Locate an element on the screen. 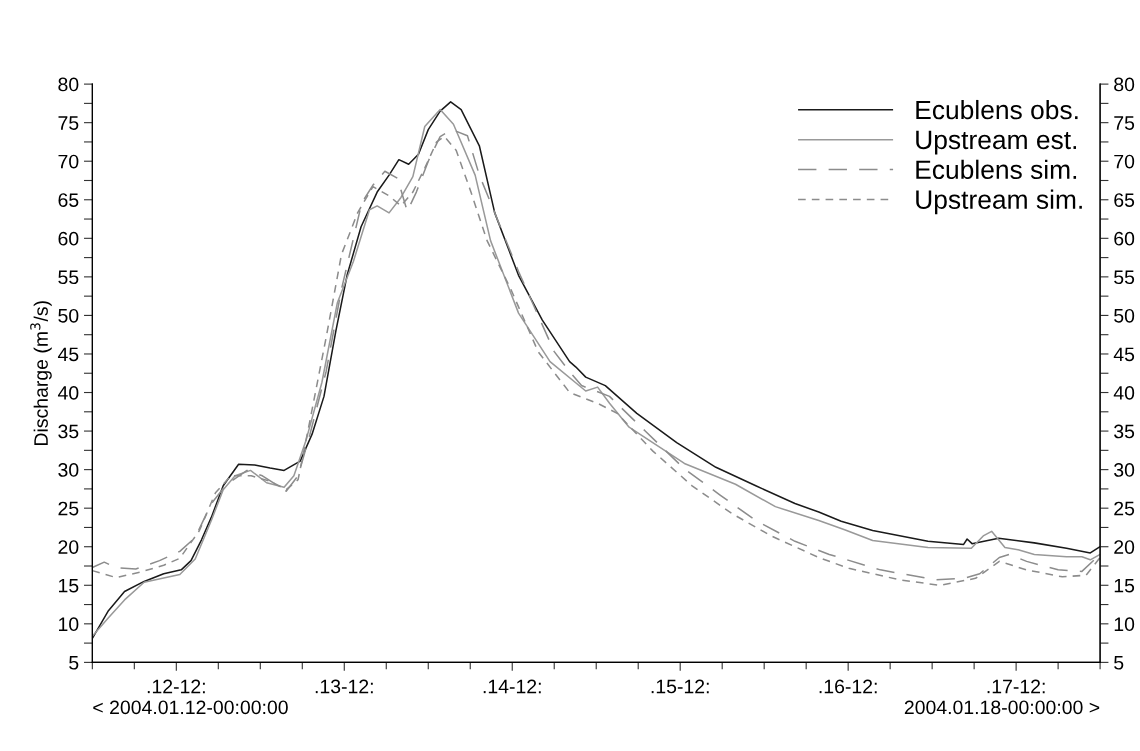 Image resolution: width=1140 pixels, height=751 pixels. x-tick-label: .16-12: is located at coordinates (848, 686).